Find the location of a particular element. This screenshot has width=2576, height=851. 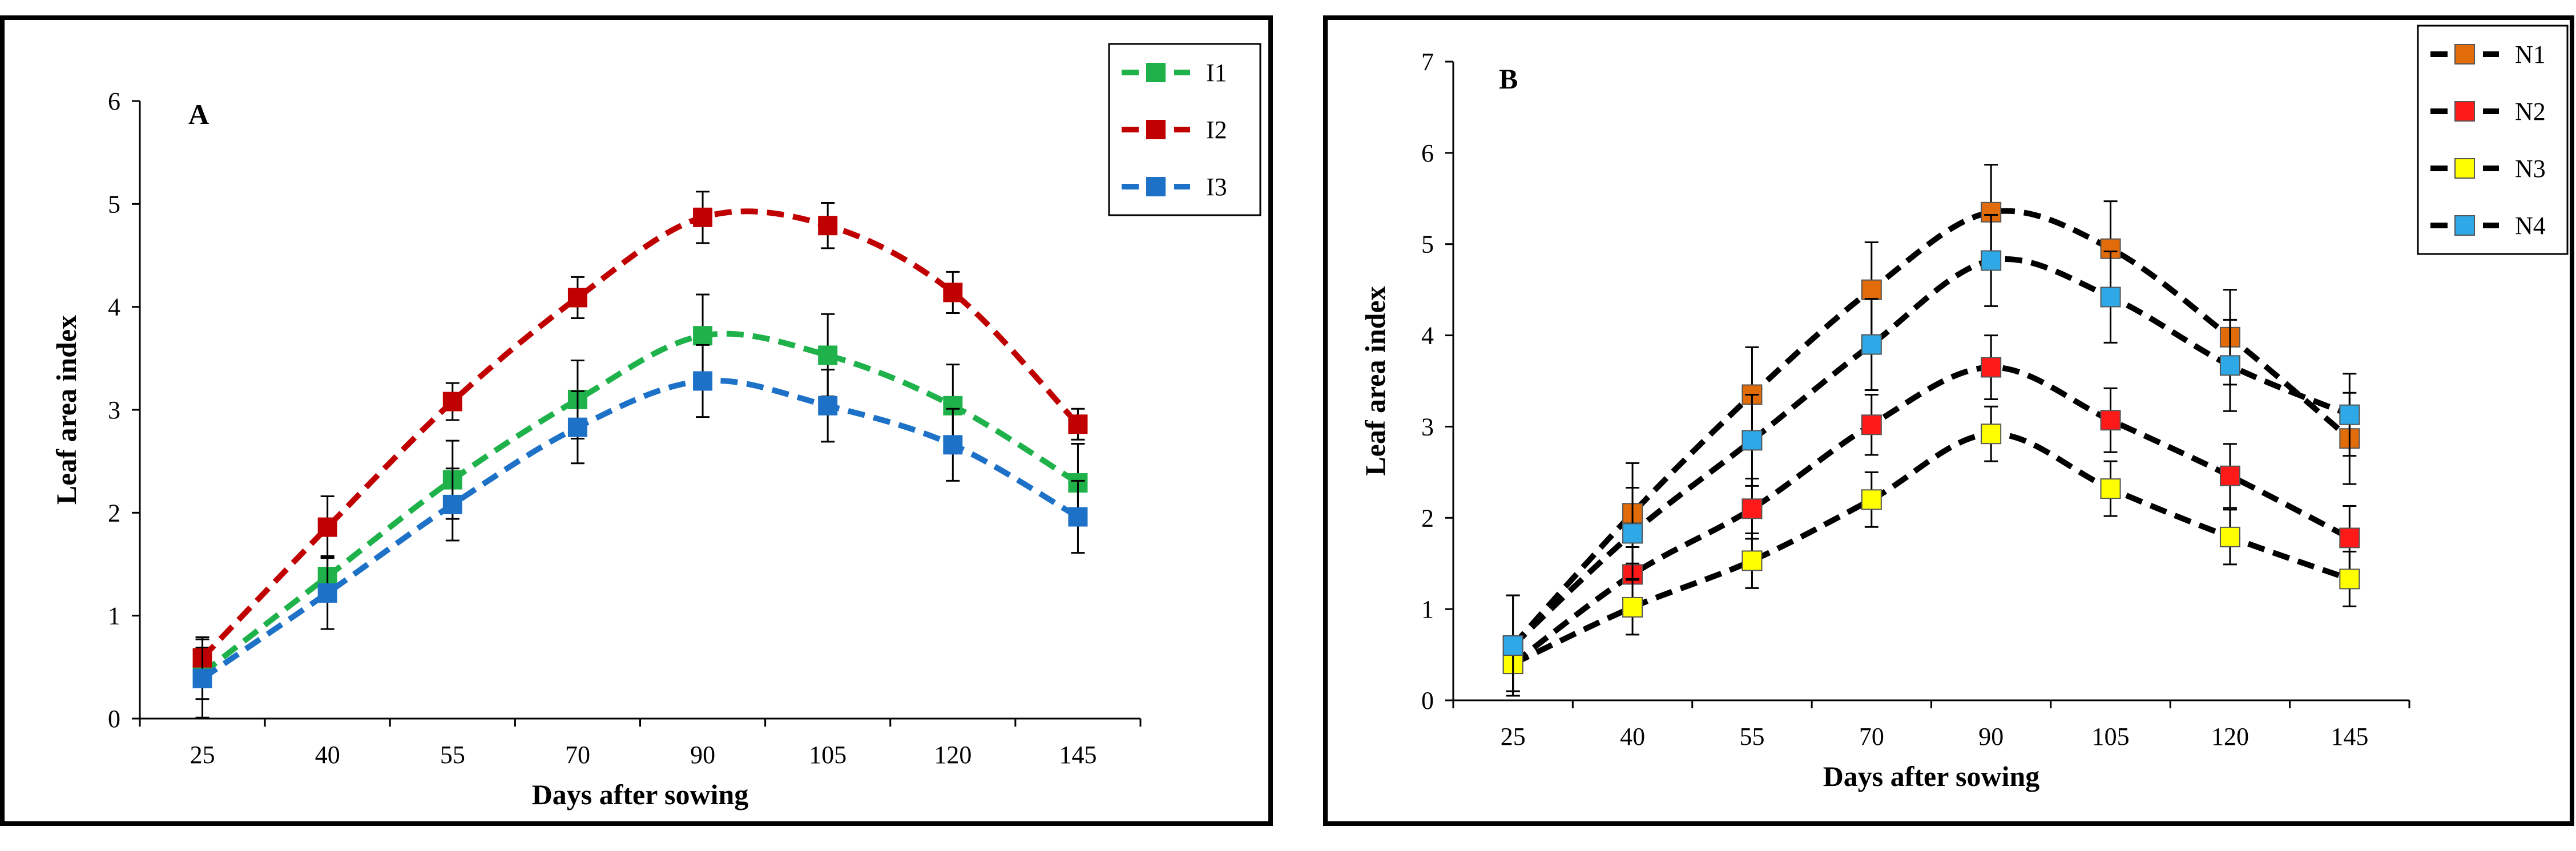

series-line-n3 is located at coordinates (1931, 549).